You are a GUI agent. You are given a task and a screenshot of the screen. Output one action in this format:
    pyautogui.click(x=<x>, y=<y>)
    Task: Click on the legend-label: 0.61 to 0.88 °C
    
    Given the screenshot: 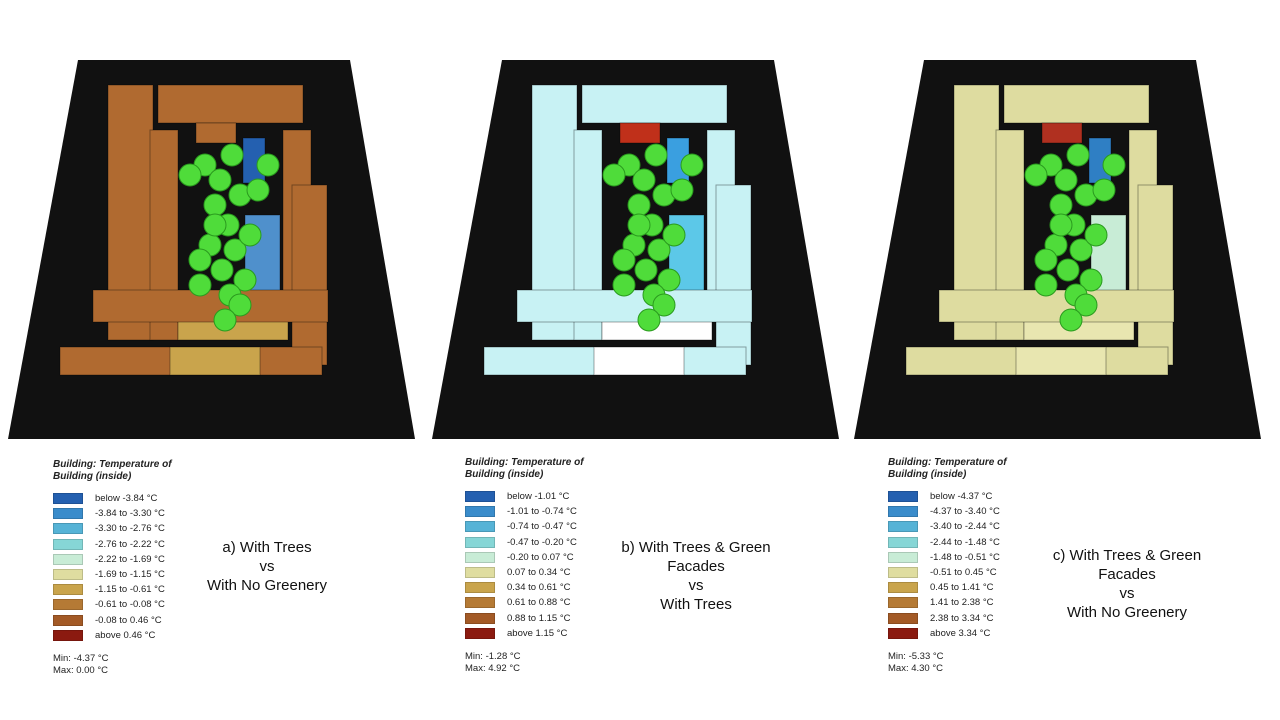 What is the action you would take?
    pyautogui.click(x=539, y=603)
    